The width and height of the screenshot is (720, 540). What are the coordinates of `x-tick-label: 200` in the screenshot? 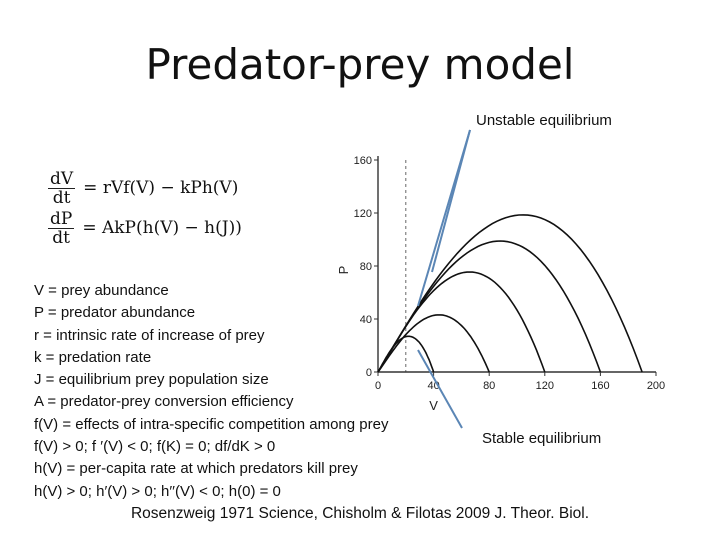 It's located at (656, 386).